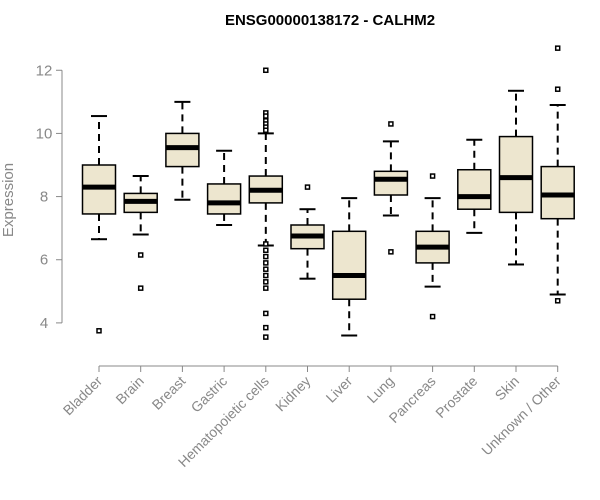 The height and width of the screenshot is (500, 600). Describe the element at coordinates (129, 390) in the screenshot. I see `x-tick-label: Brain` at that location.